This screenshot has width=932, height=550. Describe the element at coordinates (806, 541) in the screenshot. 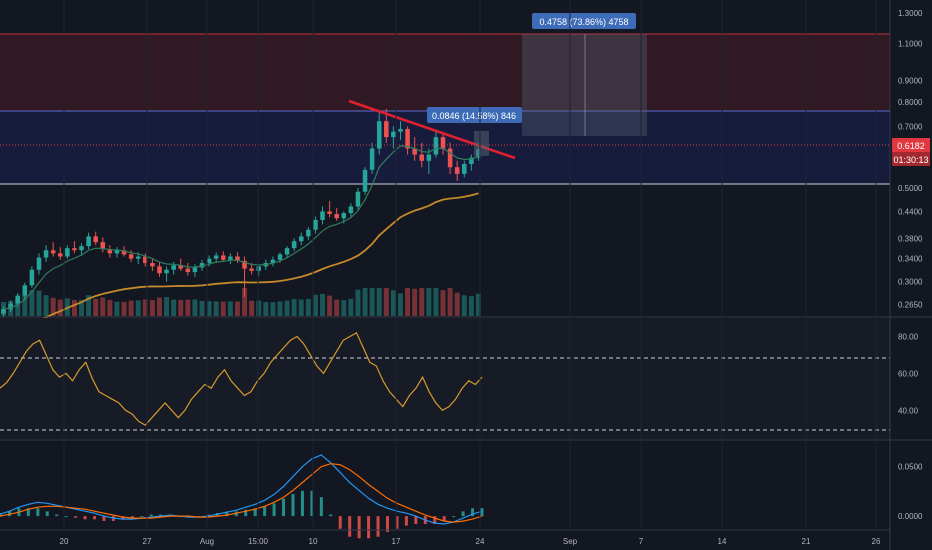

I see `time-tick-label: 21` at that location.